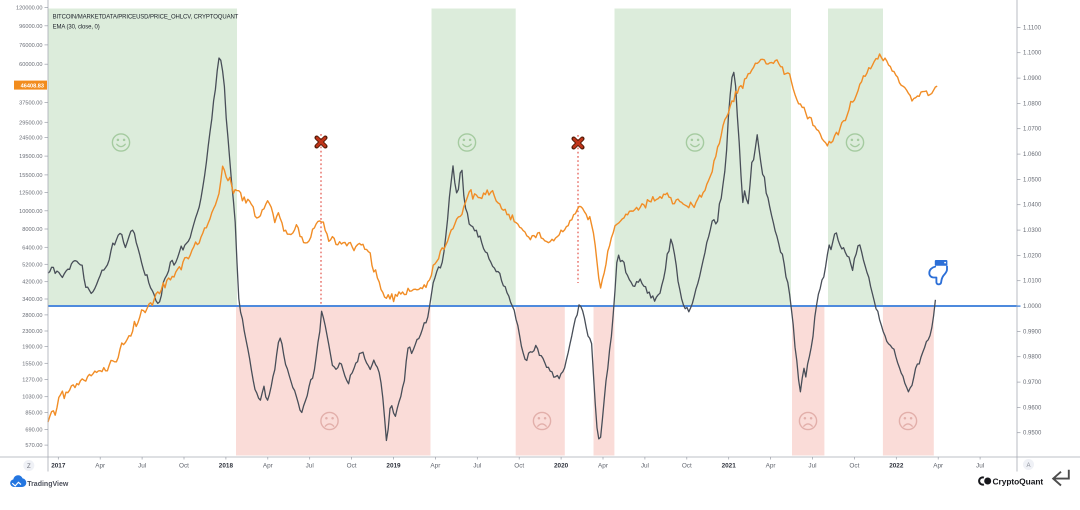  What do you see at coordinates (1032, 231) in the screenshot?
I see `svg-text: 1.0300` at bounding box center [1032, 231].